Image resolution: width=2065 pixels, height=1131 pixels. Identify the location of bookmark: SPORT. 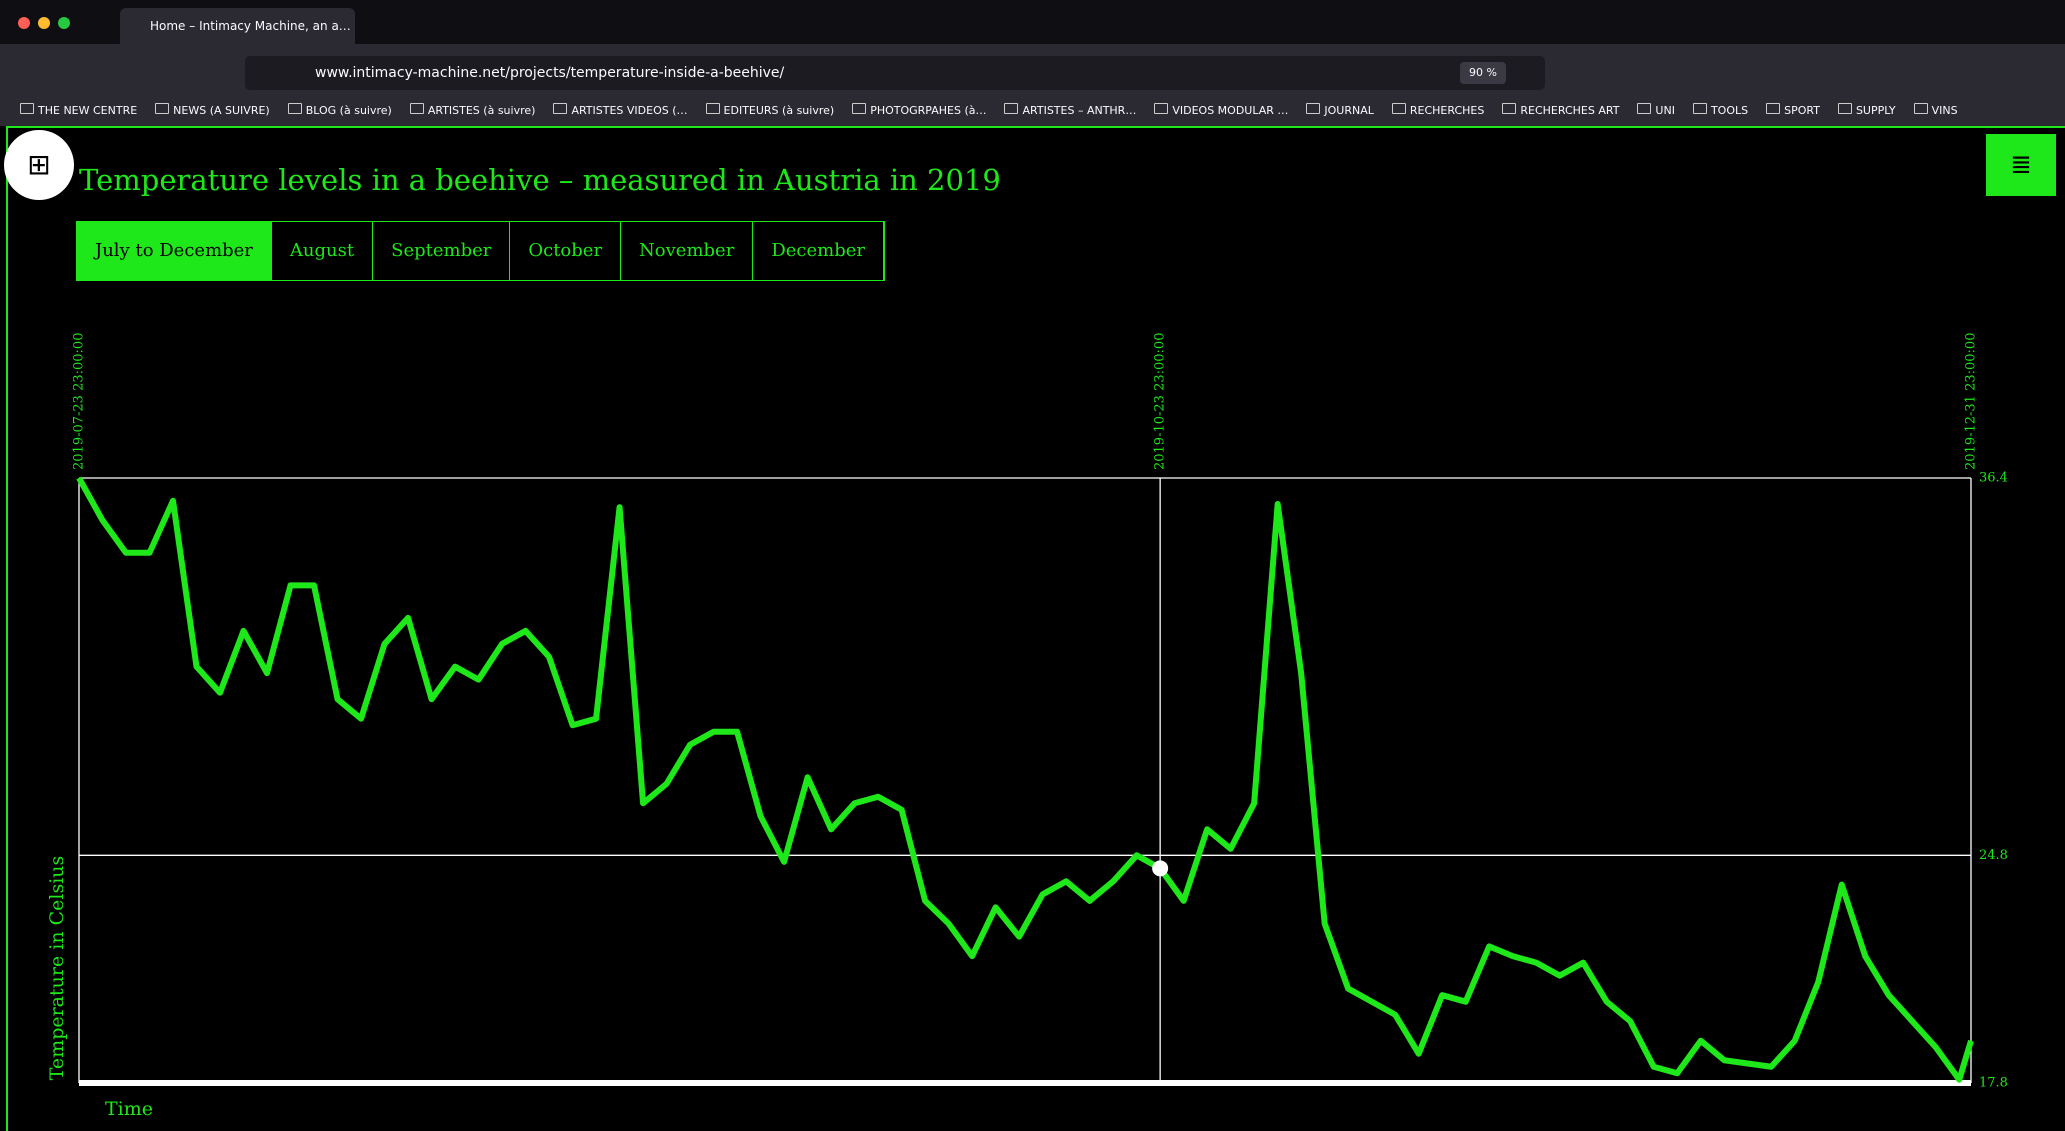
(1793, 111).